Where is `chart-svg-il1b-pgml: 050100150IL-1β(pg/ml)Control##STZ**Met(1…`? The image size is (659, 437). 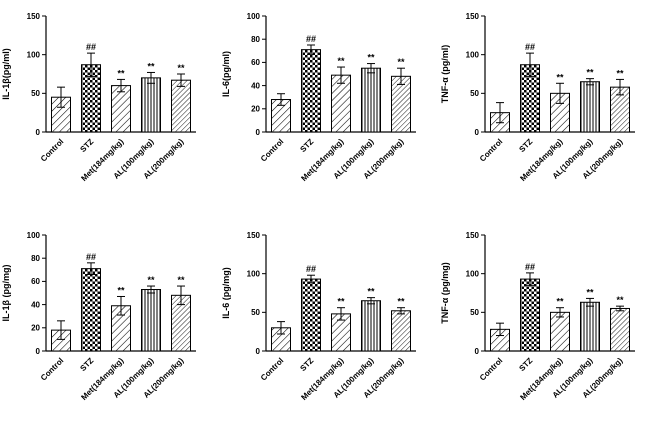 chart-svg-il1b-pgml: 050100150IL-1β(pg/ml)Control##STZ**Met(1… is located at coordinates (98, 97).